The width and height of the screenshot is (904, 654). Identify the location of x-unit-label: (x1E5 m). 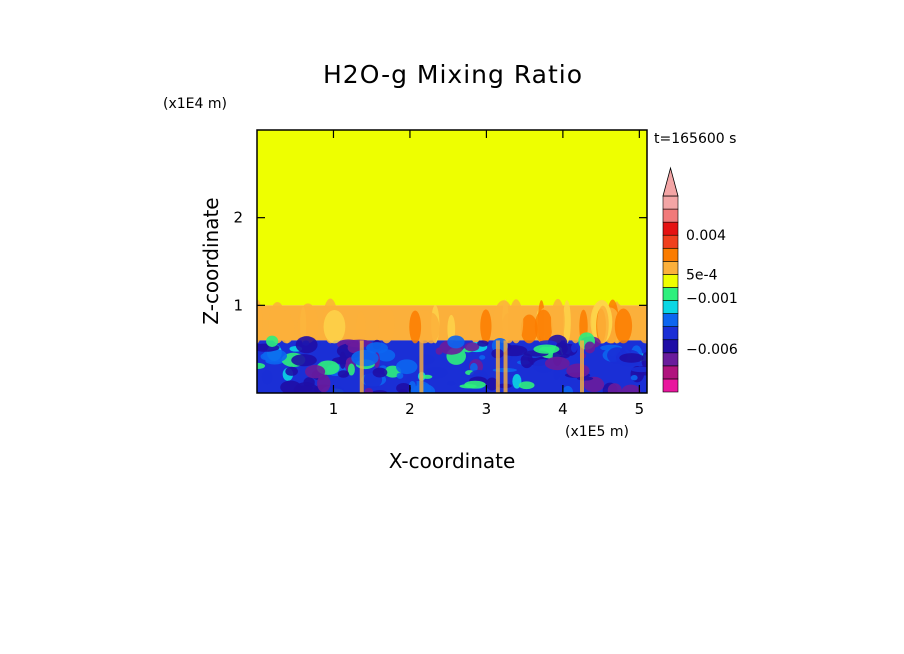
(597, 432).